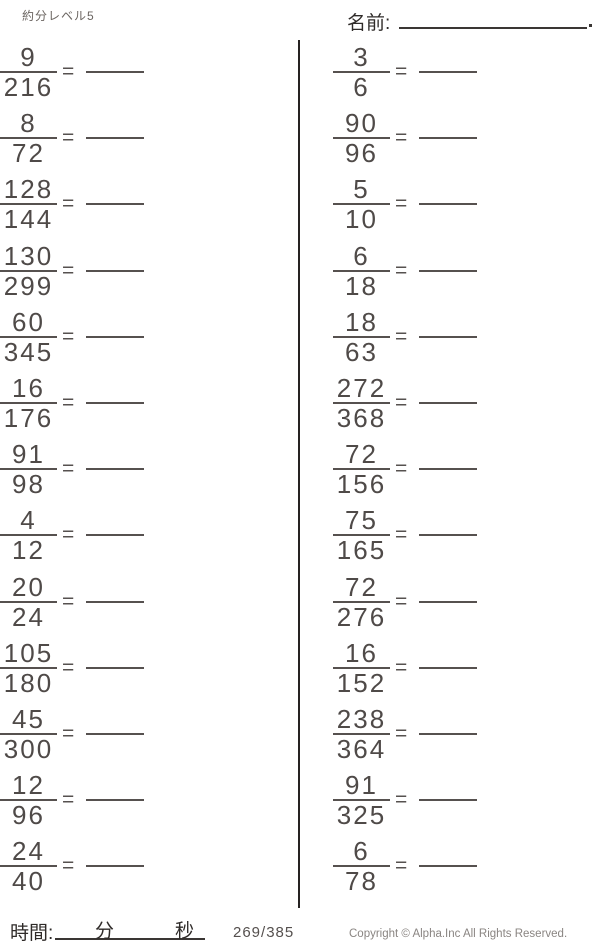  What do you see at coordinates (28, 403) in the screenshot?
I see `fraction: 16 176` at bounding box center [28, 403].